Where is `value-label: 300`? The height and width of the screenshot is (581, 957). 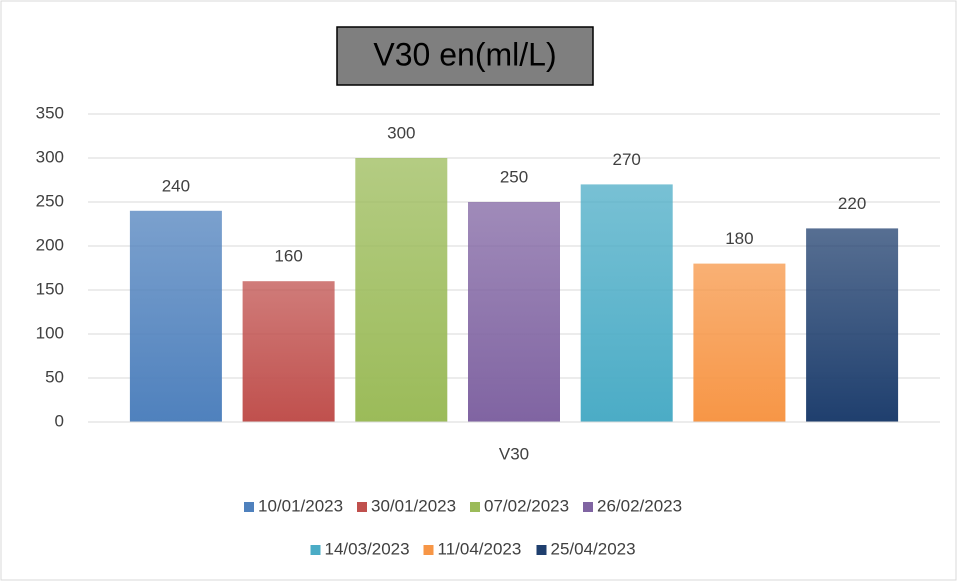
value-label: 300 is located at coordinates (401, 132).